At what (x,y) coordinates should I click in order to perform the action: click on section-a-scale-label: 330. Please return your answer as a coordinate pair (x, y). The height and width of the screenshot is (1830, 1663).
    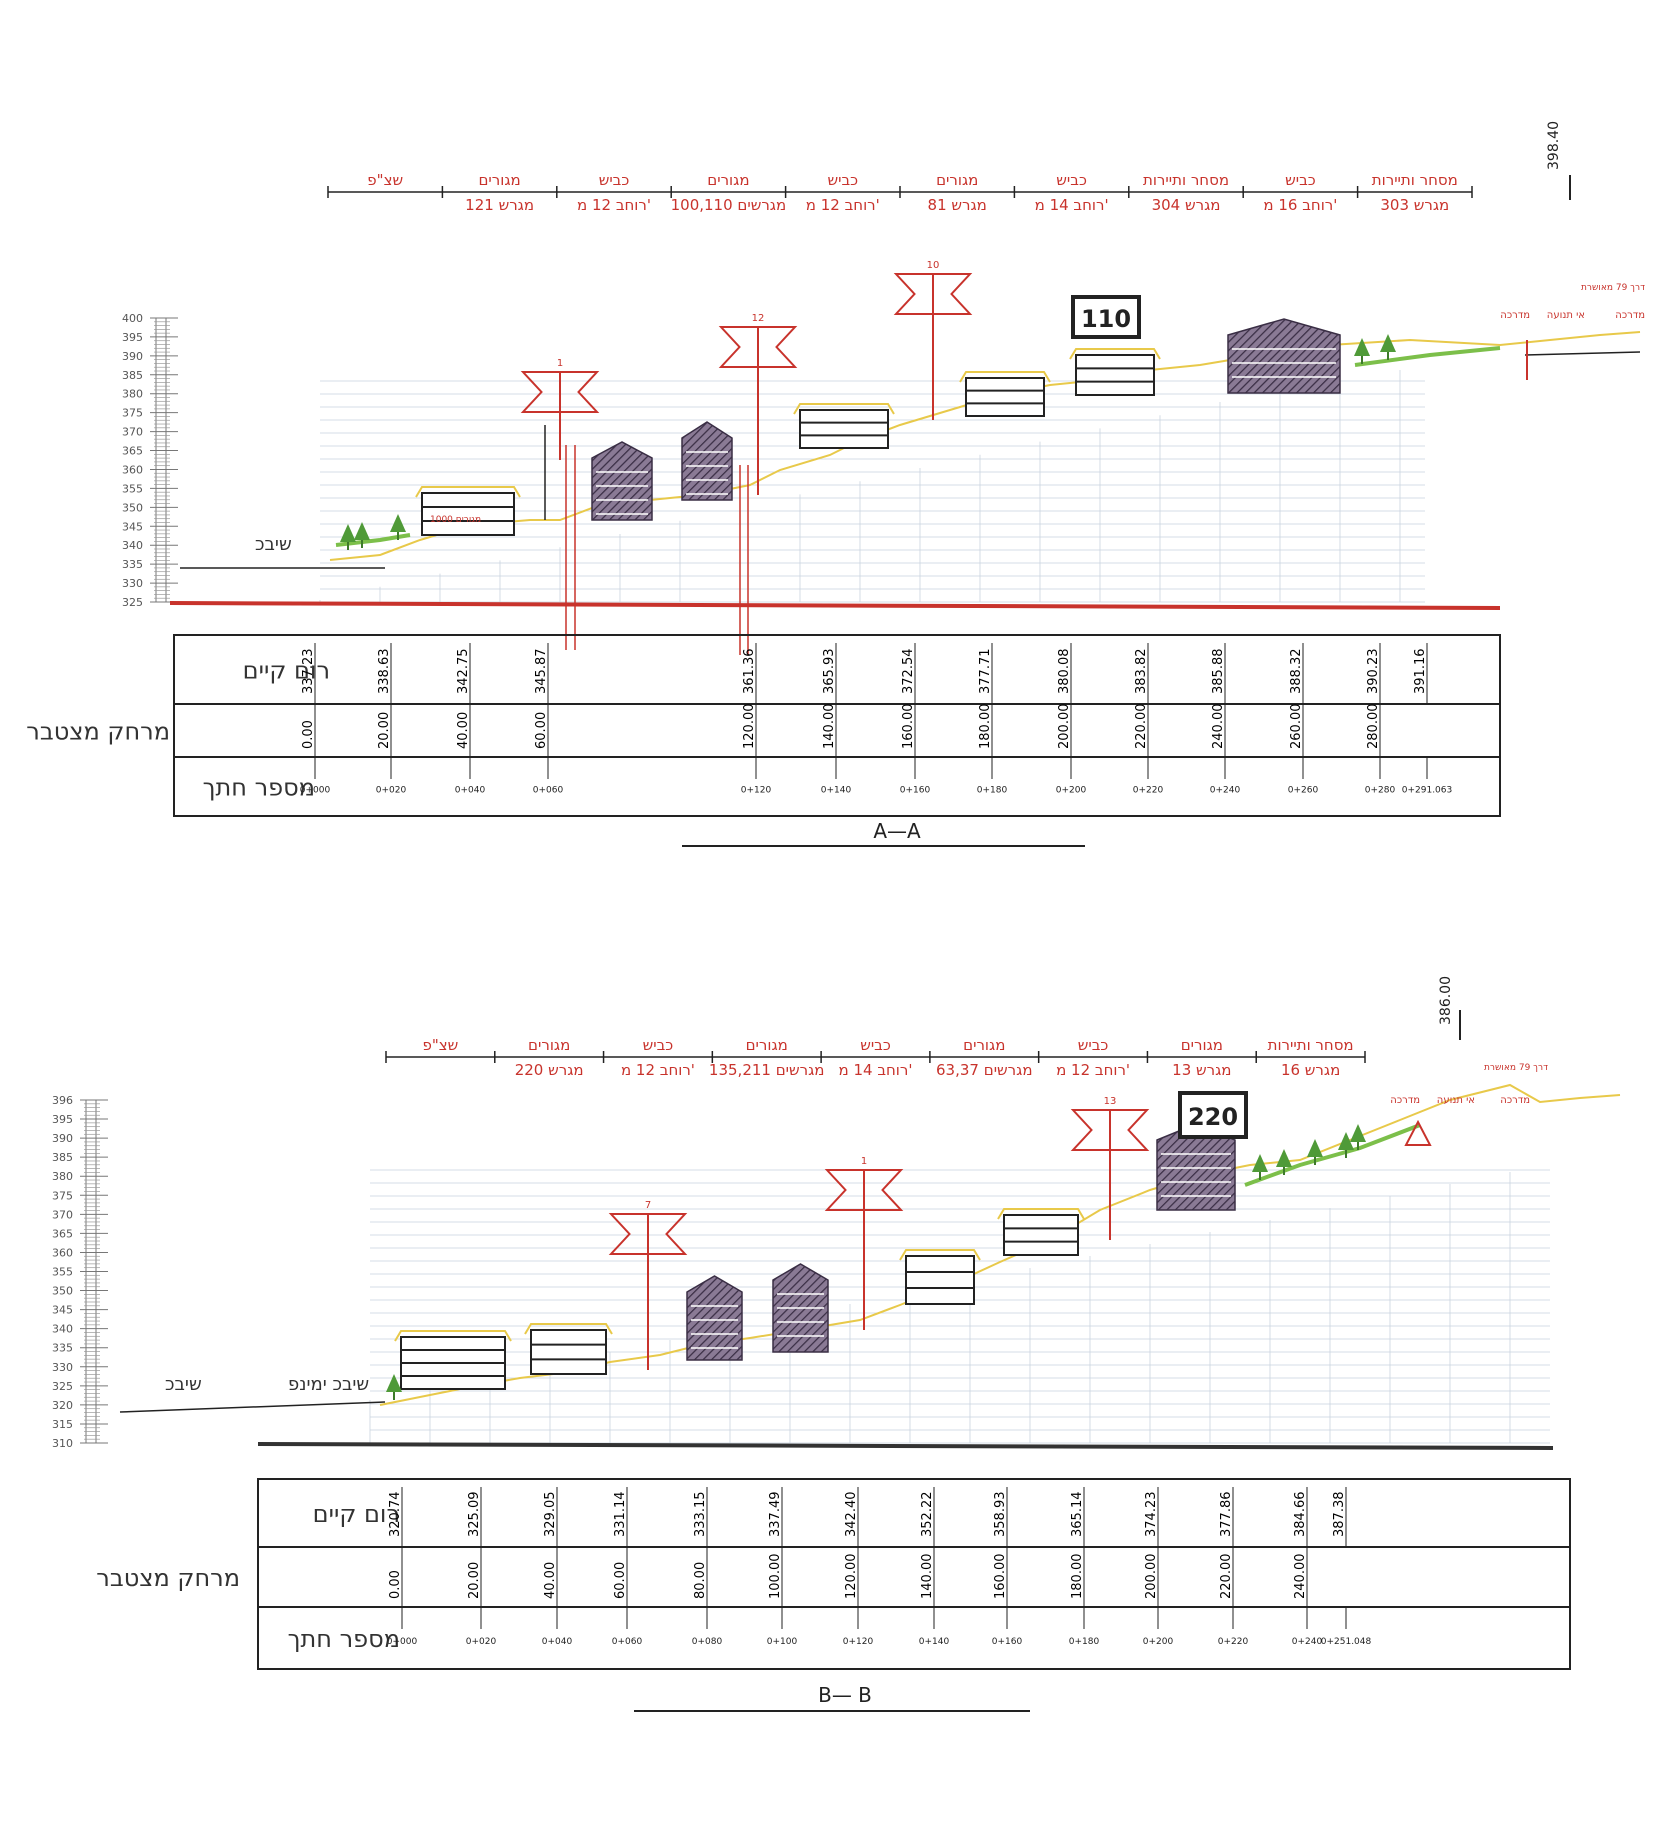
    Looking at the image, I should click on (132, 583).